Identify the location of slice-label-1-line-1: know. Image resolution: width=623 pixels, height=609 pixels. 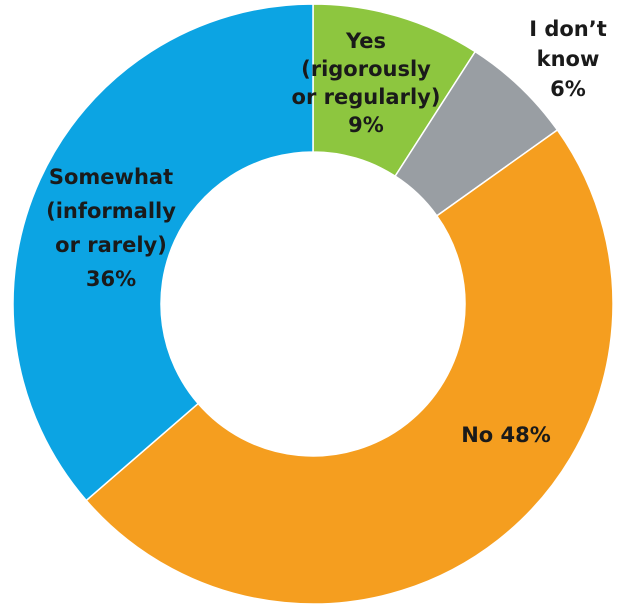
(568, 59).